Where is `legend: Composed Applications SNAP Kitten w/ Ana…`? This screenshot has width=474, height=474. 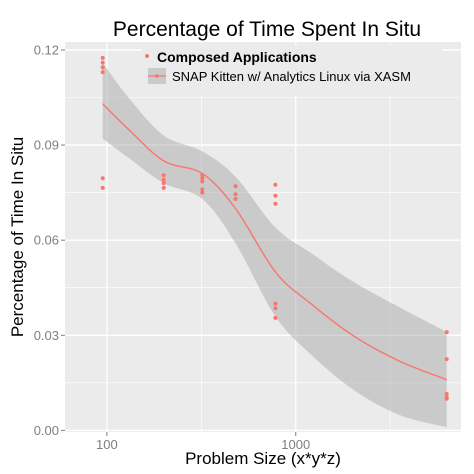
legend: Composed Applications SNAP Kitten w/ Ana… is located at coordinates (292, 70).